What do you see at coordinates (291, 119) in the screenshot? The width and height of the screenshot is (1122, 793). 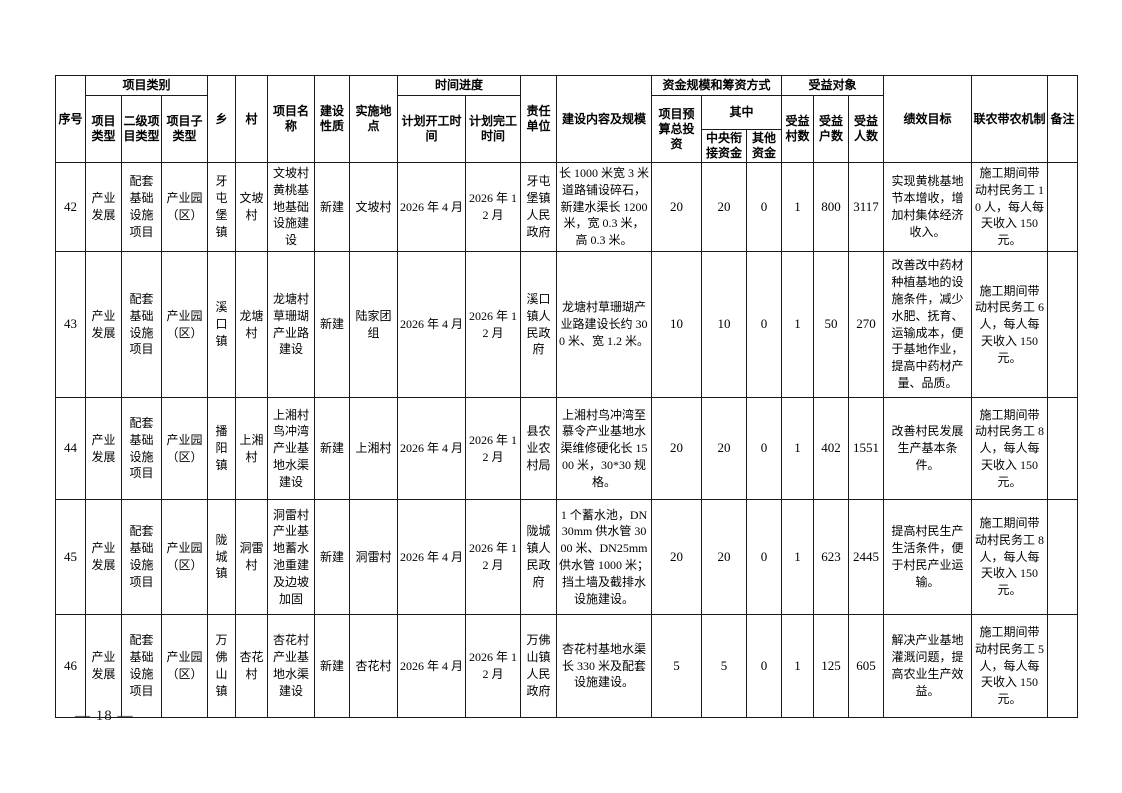 I see `header-project-name: 项目名称` at bounding box center [291, 119].